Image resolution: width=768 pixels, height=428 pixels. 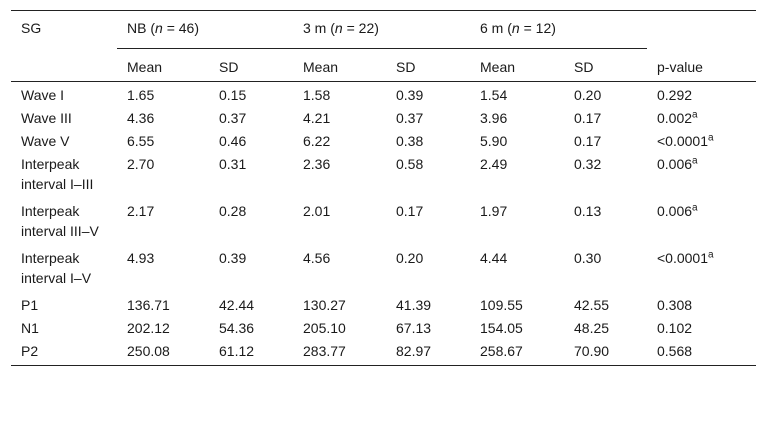 What do you see at coordinates (414, 351) in the screenshot?
I see `table-cell: 82.97` at bounding box center [414, 351].